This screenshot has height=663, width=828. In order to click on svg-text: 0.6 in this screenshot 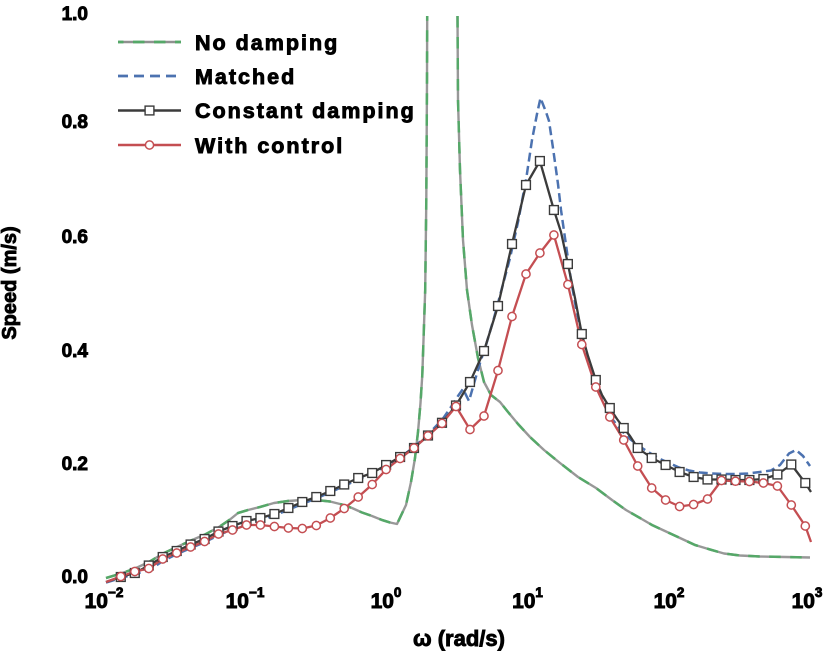, I will do `click(75, 237)`.